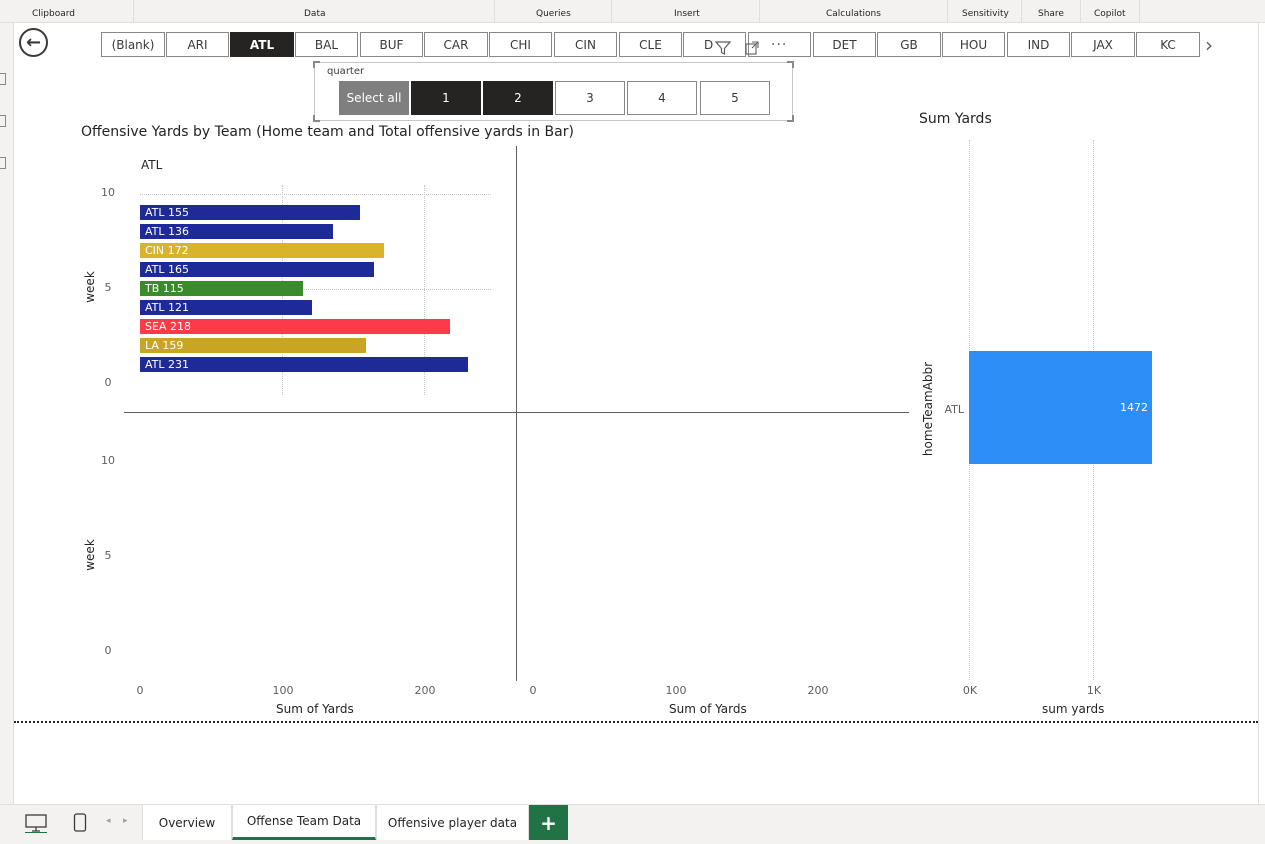 This screenshot has height=844, width=1265. What do you see at coordinates (970, 690) in the screenshot?
I see `sum-x-tick: 0K` at bounding box center [970, 690].